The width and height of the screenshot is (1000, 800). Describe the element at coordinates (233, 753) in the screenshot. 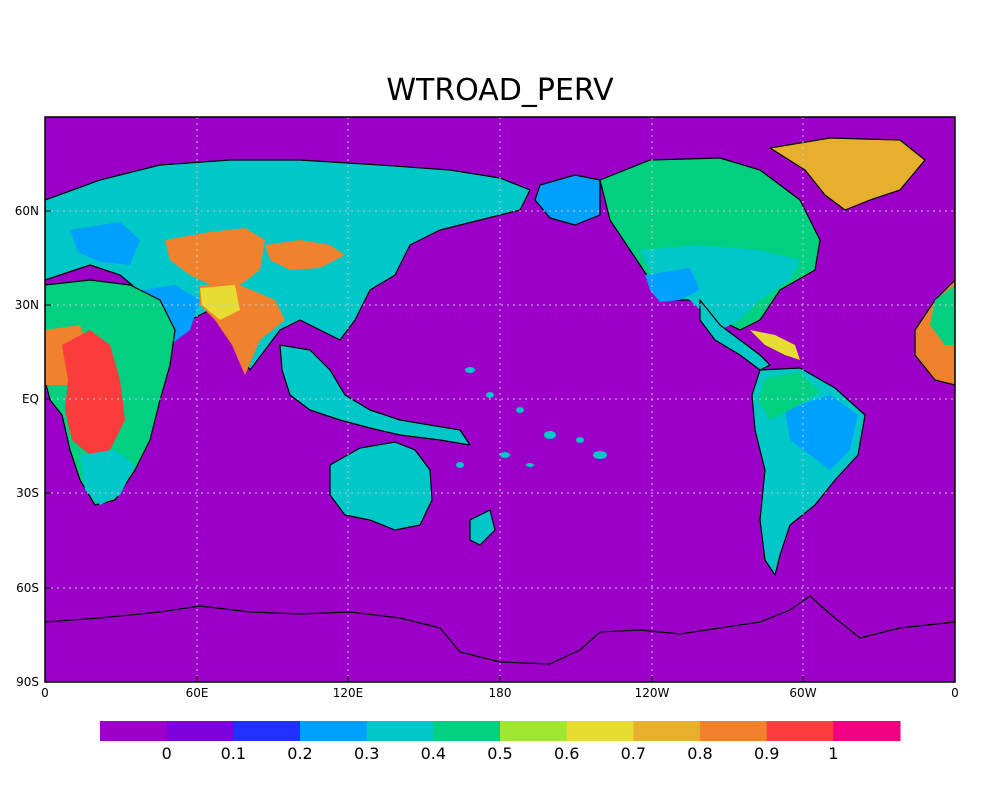

I see `colorbar-label: 0.1` at that location.